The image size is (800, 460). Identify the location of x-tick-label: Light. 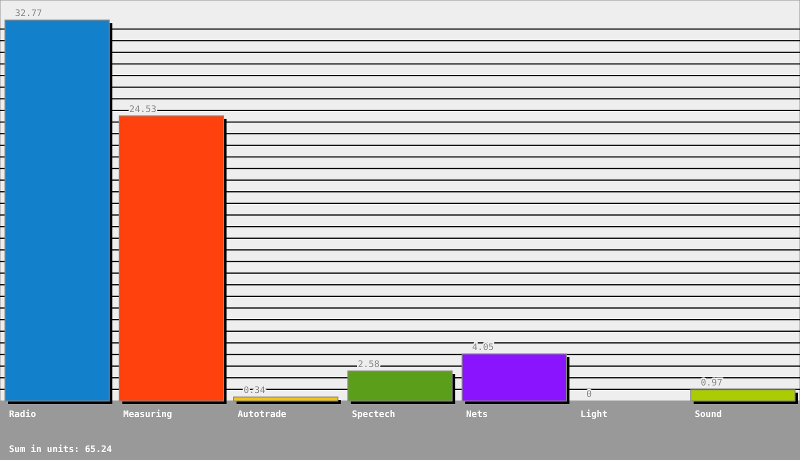
(594, 414).